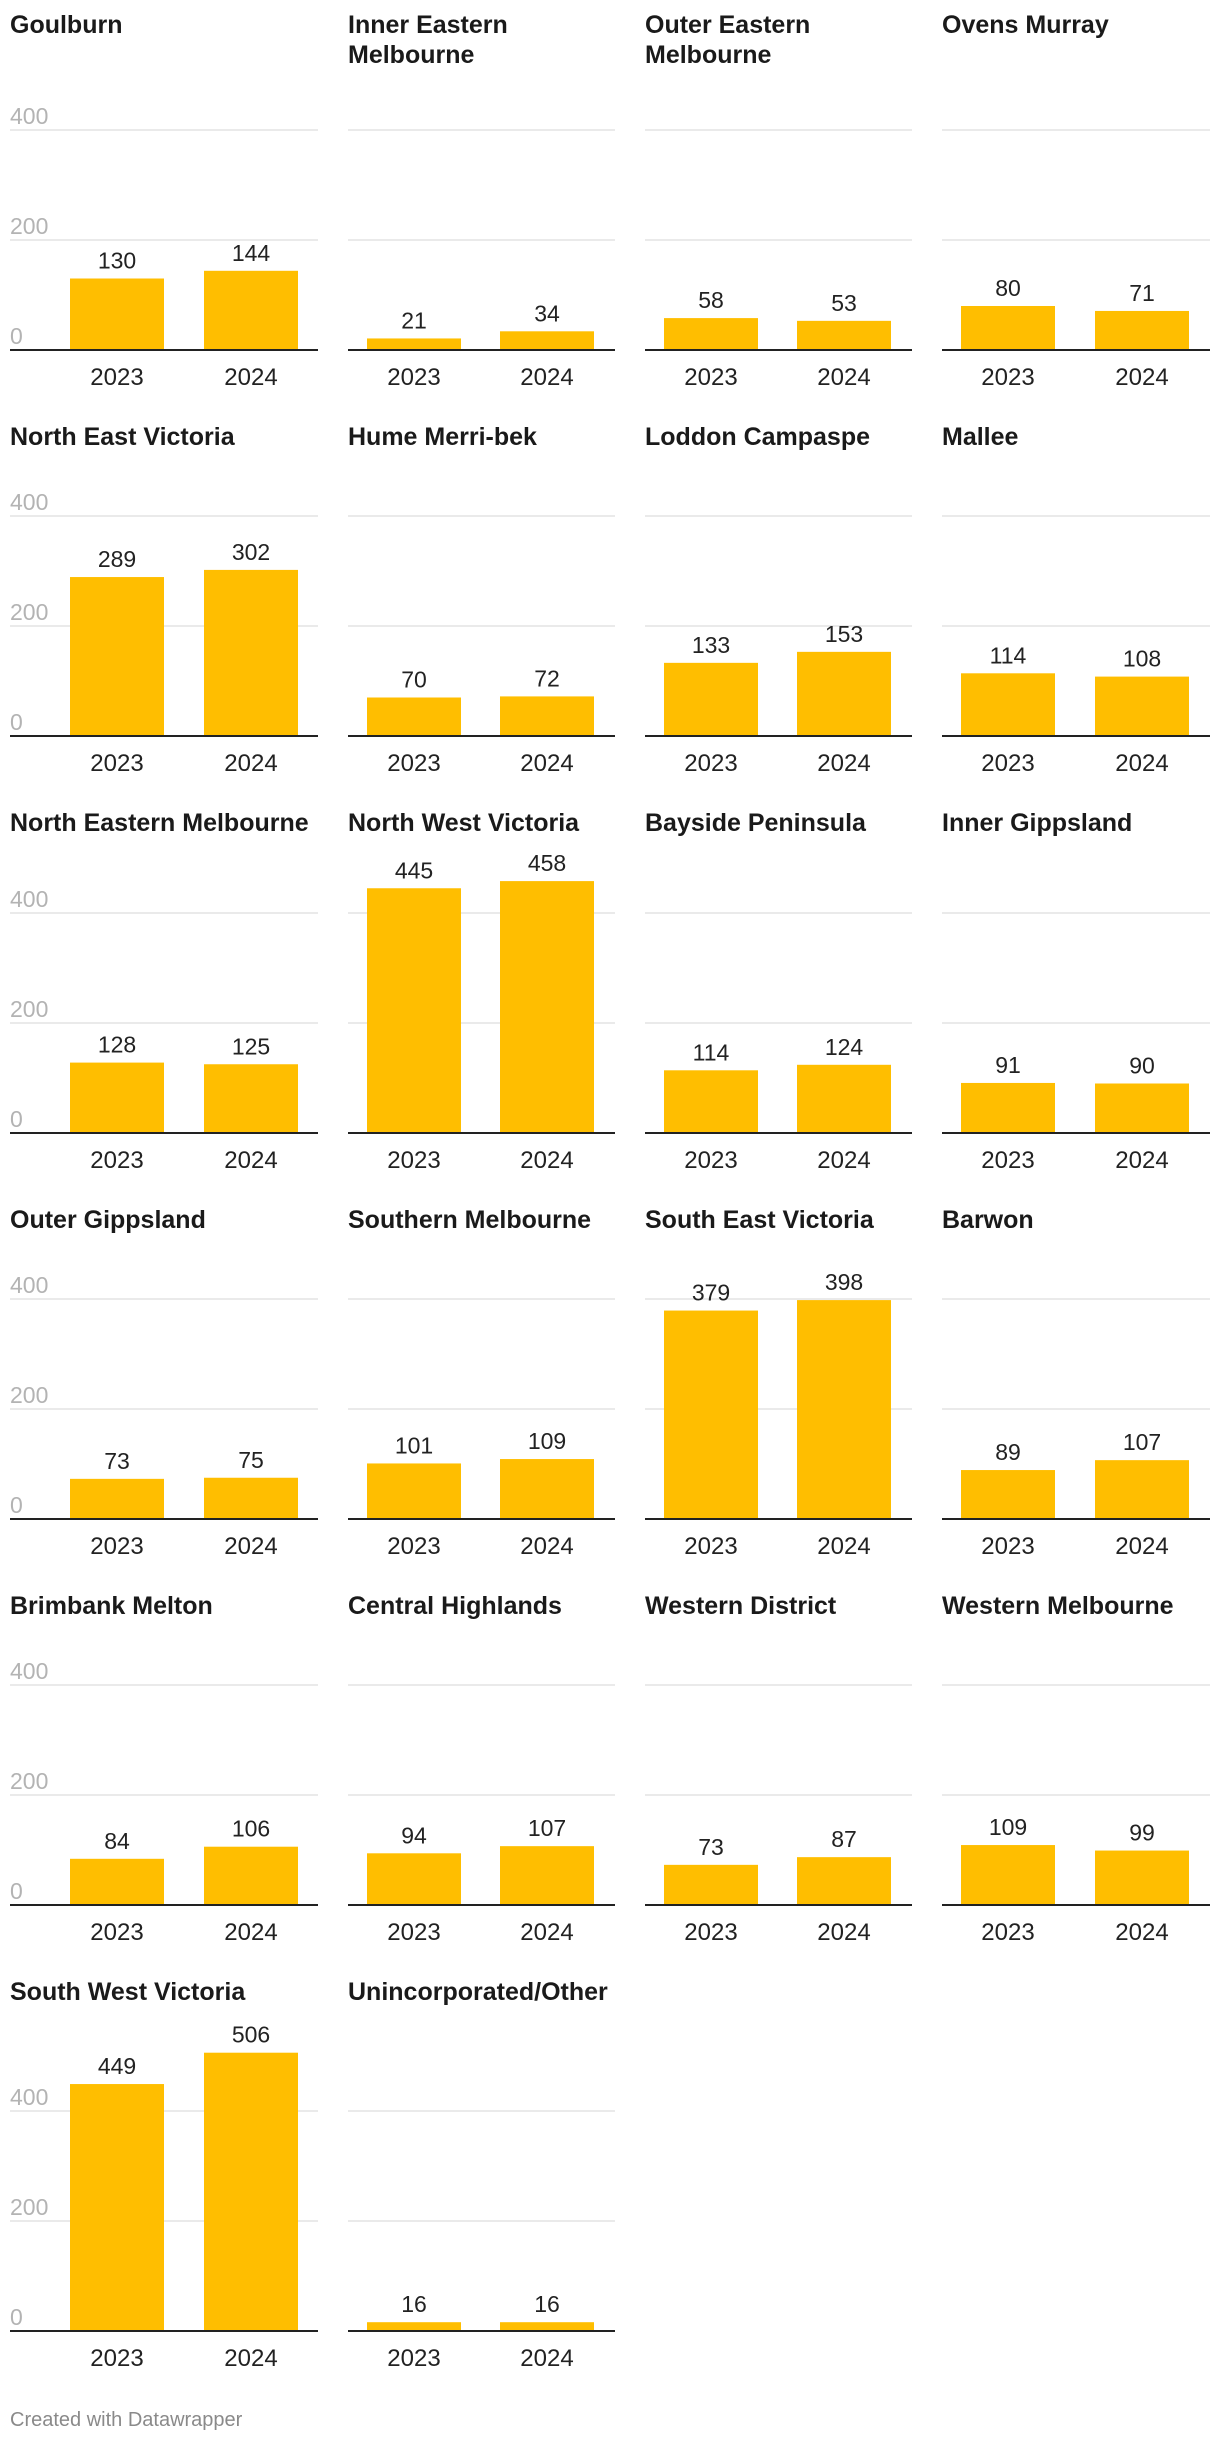 Image resolution: width=1220 pixels, height=2448 pixels. I want to click on panel-title: Melbourne, so click(708, 55).